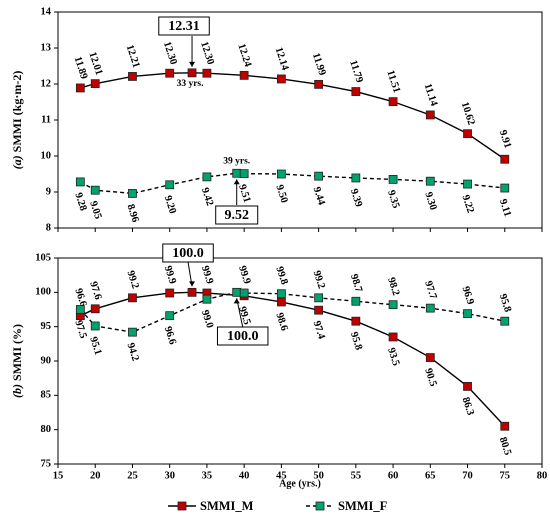 Image resolution: width=550 pixels, height=518 pixels. I want to click on x-tick-label: 75, so click(505, 475).